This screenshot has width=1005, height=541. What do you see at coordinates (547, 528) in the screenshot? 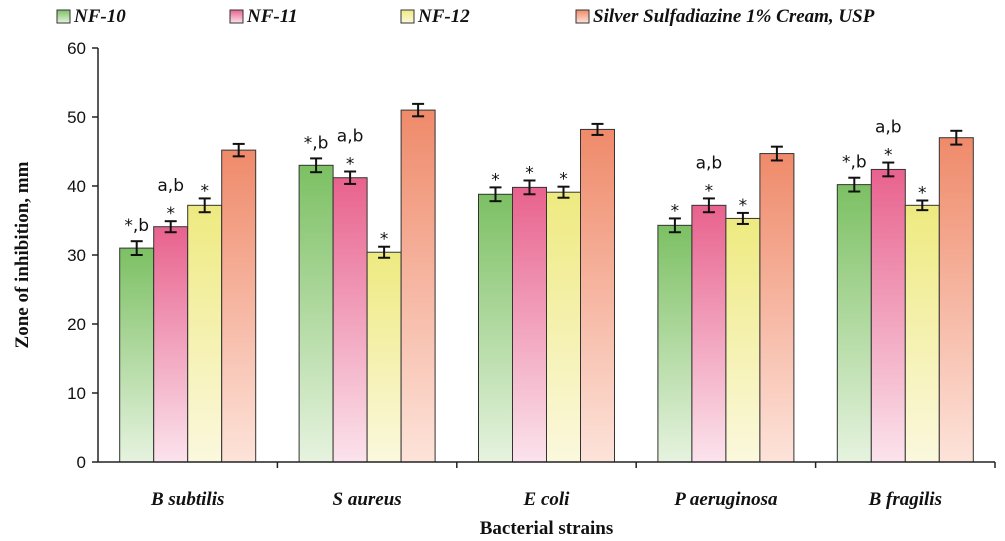
I see `x-axis-title: Bacterial strains` at bounding box center [547, 528].